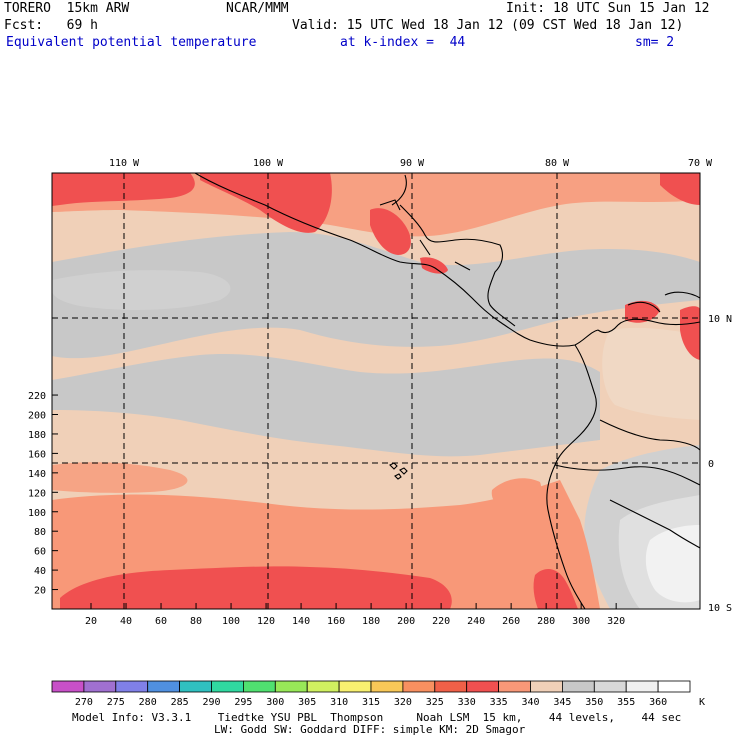  Describe the element at coordinates (399, 190) in the screenshot. I see `yucatan-coast` at that location.